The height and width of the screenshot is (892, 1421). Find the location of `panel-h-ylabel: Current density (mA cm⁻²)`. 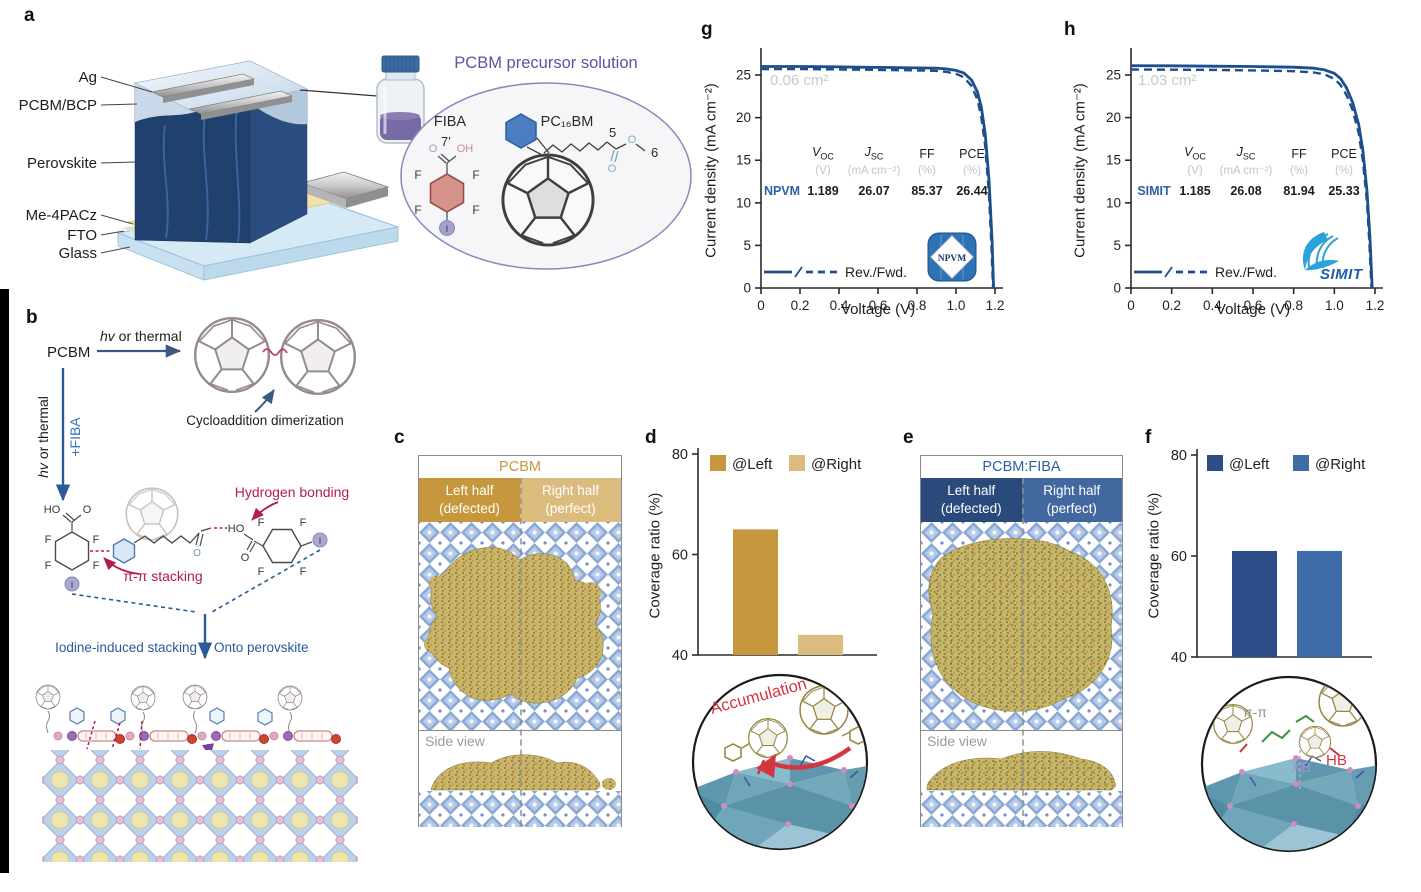

panel-h-ylabel: Current density (mA cm⁻²) is located at coordinates (1080, 170).